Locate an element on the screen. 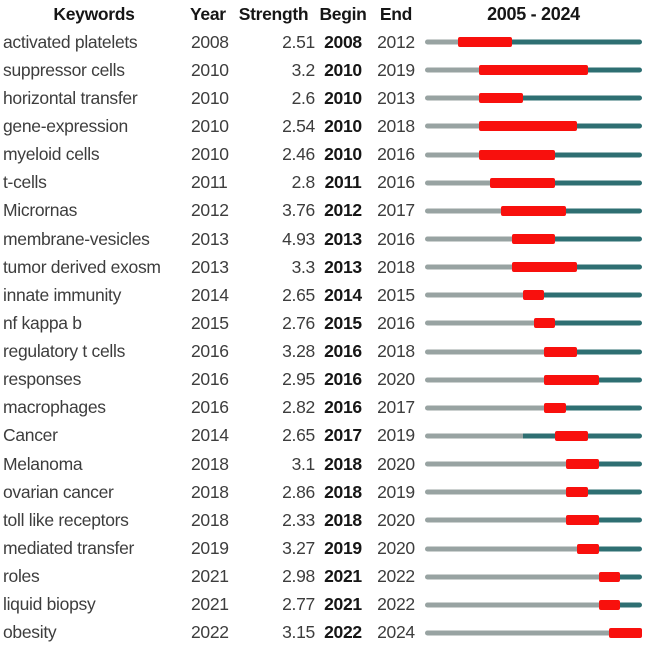  begin-value: 2022 is located at coordinates (343, 632).